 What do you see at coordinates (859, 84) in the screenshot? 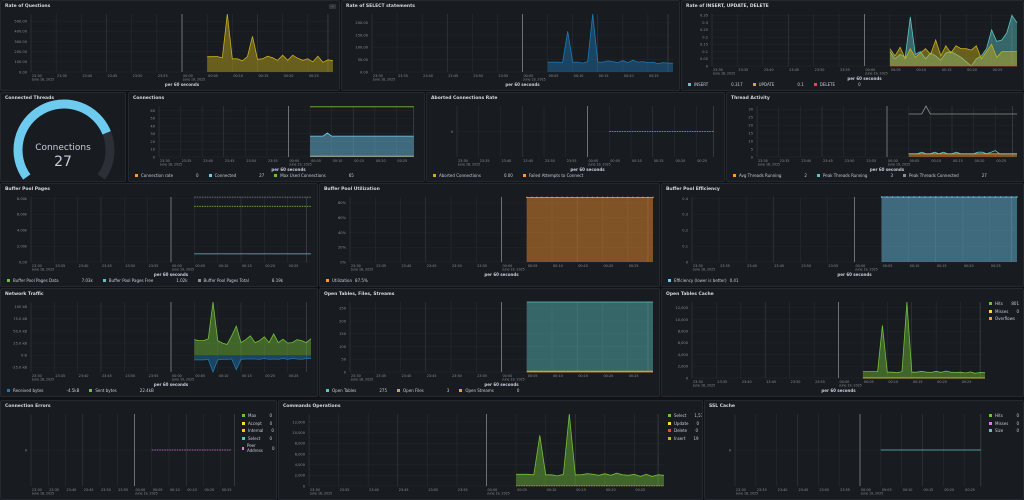
I see `legend-value: 0` at bounding box center [859, 84].